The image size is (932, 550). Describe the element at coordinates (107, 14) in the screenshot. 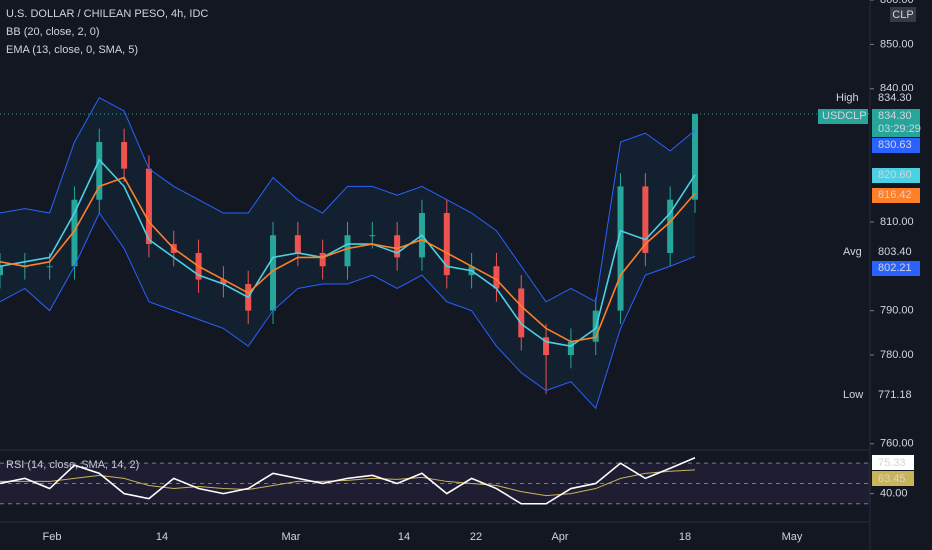

I see `chart-title: U.S. DOLLAR / CHILEAN PESO, 4h, IDC` at that location.